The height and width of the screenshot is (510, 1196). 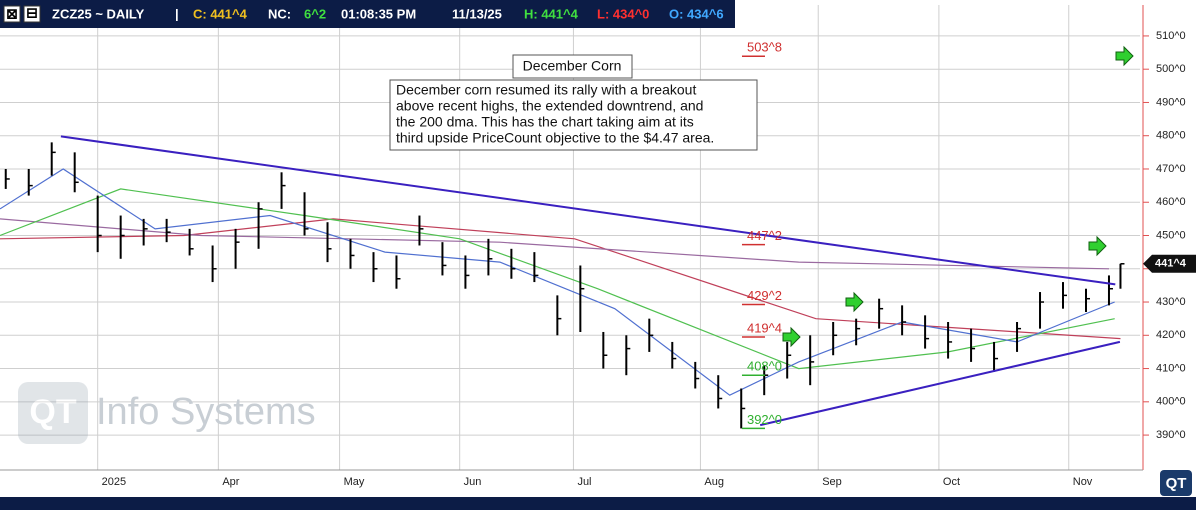 I want to click on x-tick-label: May, so click(x=354, y=482).